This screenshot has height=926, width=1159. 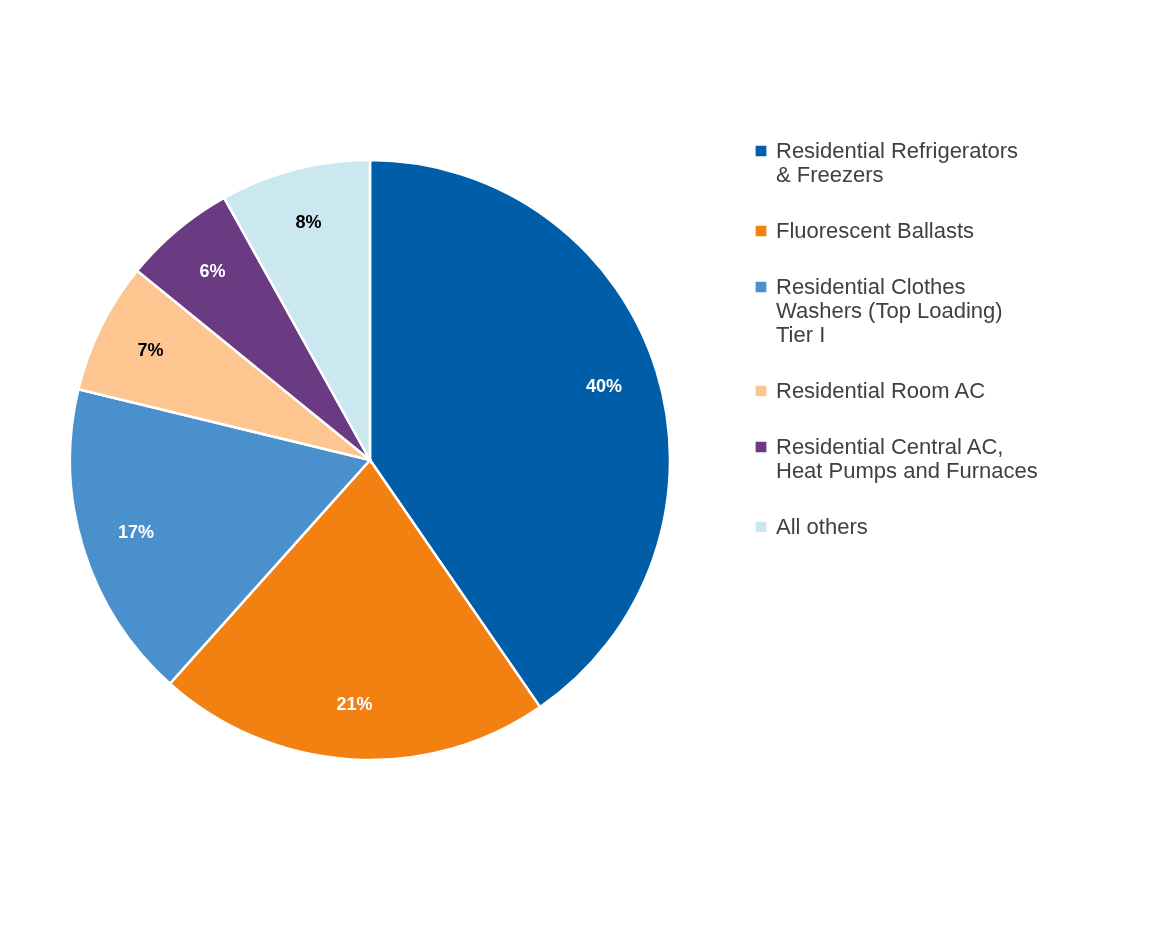 I want to click on data-label: 40%, so click(x=603, y=386).